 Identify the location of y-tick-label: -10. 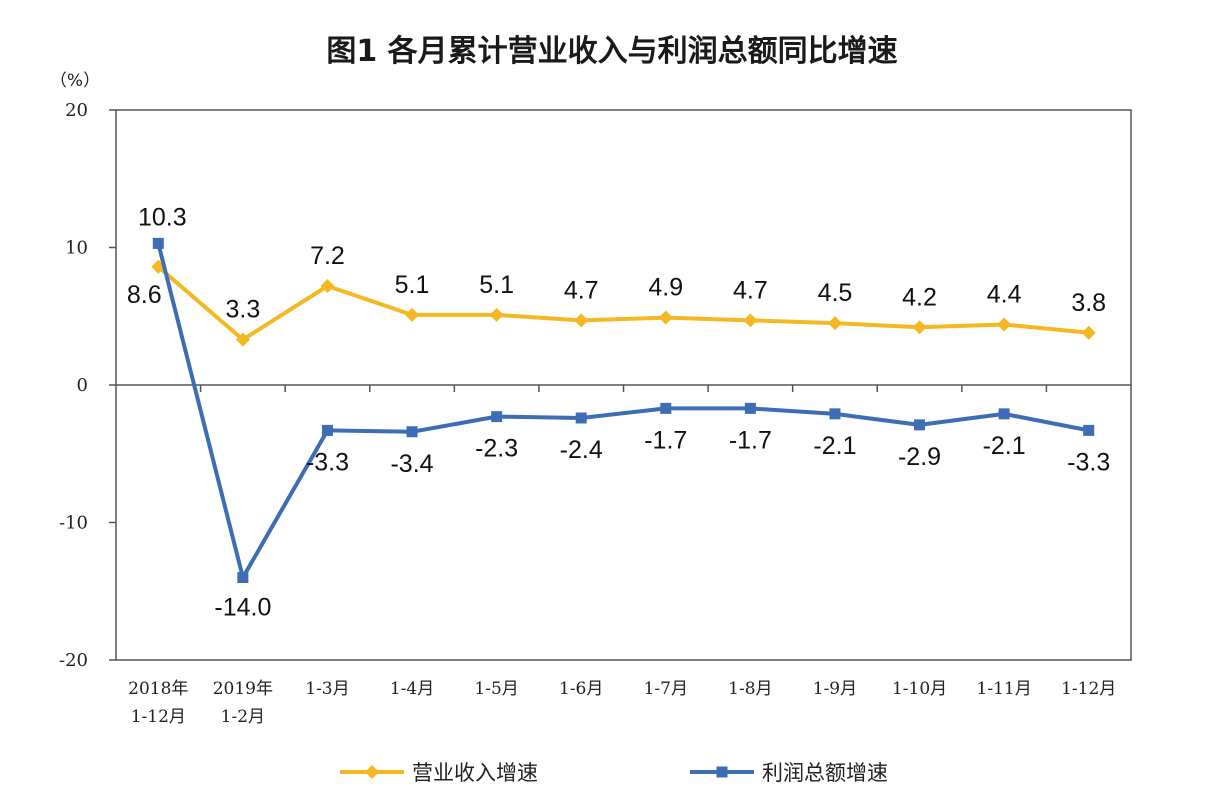
(73, 523).